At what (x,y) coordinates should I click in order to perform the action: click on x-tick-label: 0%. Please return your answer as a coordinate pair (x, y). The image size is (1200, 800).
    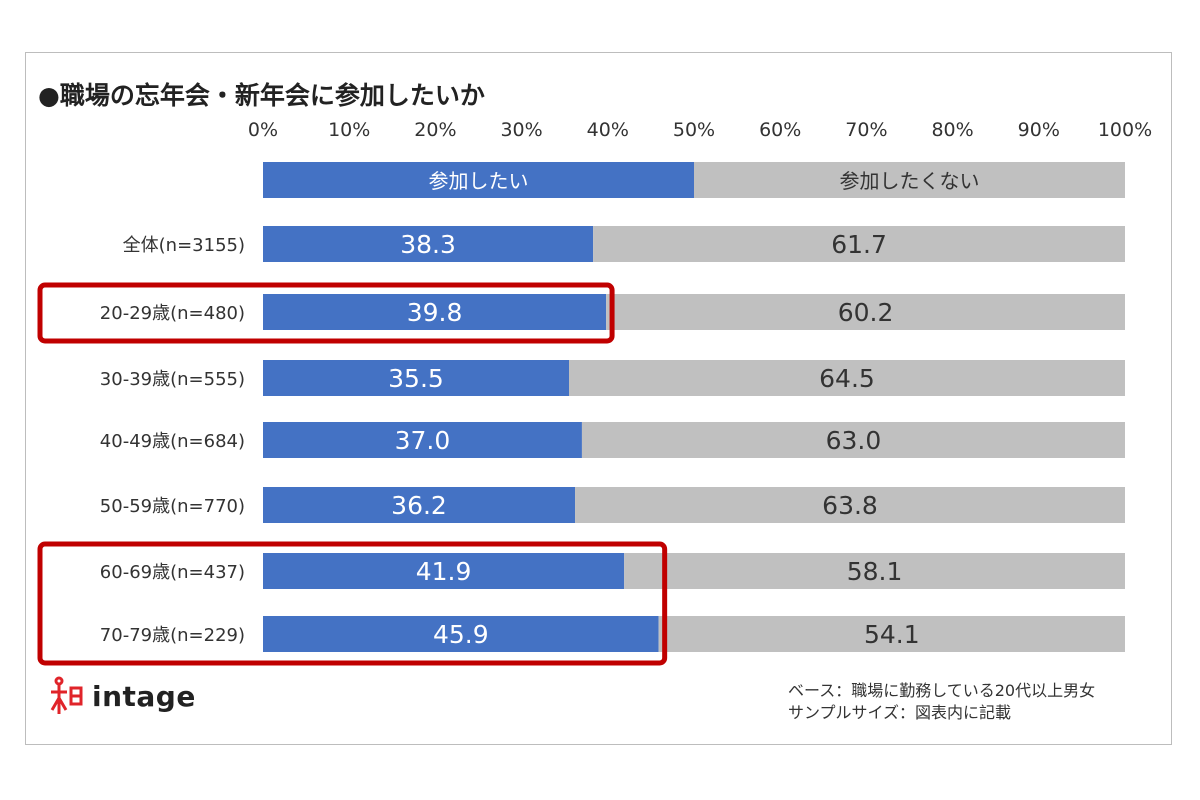
    Looking at the image, I should click on (263, 130).